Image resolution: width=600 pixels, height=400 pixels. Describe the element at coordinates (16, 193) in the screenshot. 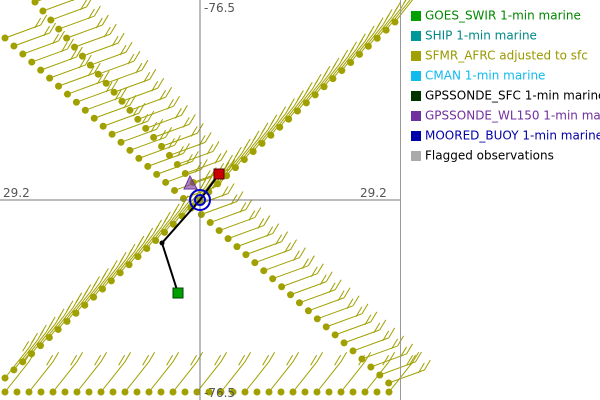

I see `left-label: 29.2` at that location.